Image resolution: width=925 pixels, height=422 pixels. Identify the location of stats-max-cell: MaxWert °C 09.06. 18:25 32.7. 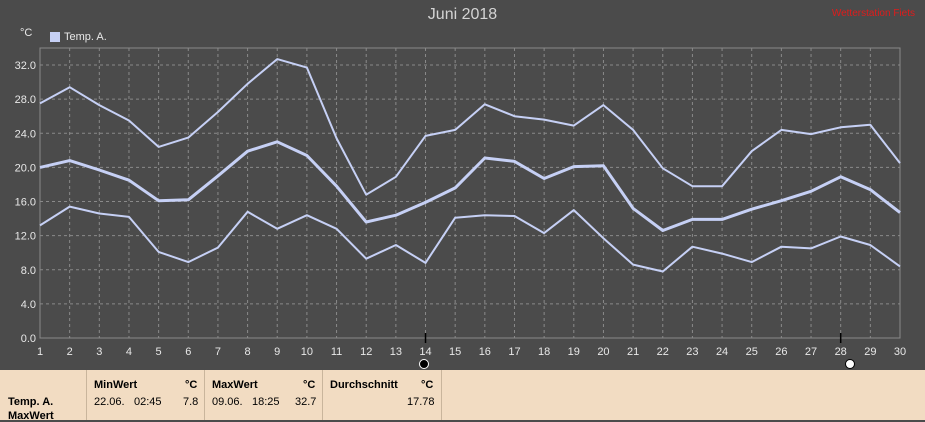
(264, 395).